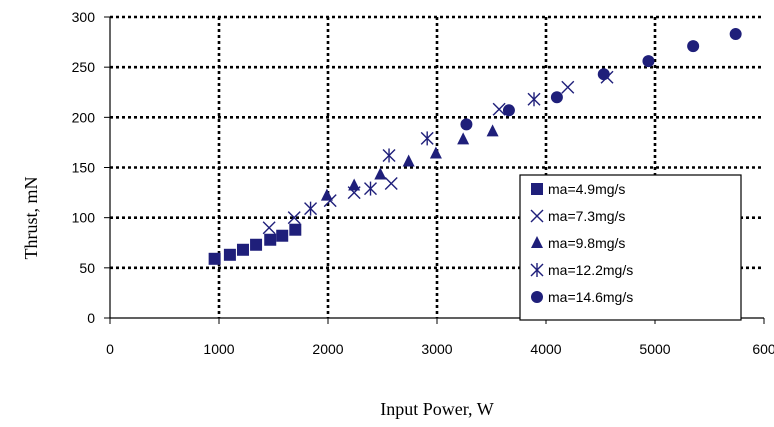 The image size is (774, 427). What do you see at coordinates (31, 218) in the screenshot?
I see `y-axis-title: Thrust, mN` at bounding box center [31, 218].